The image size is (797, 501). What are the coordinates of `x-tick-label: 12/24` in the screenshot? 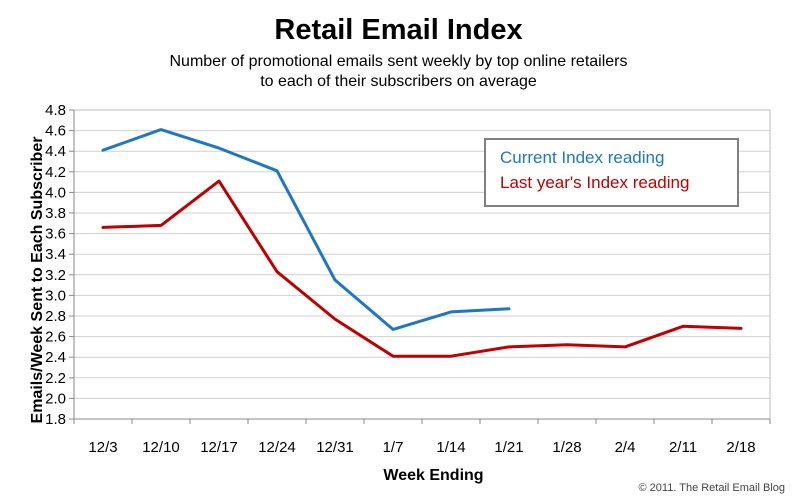 It's located at (277, 447).